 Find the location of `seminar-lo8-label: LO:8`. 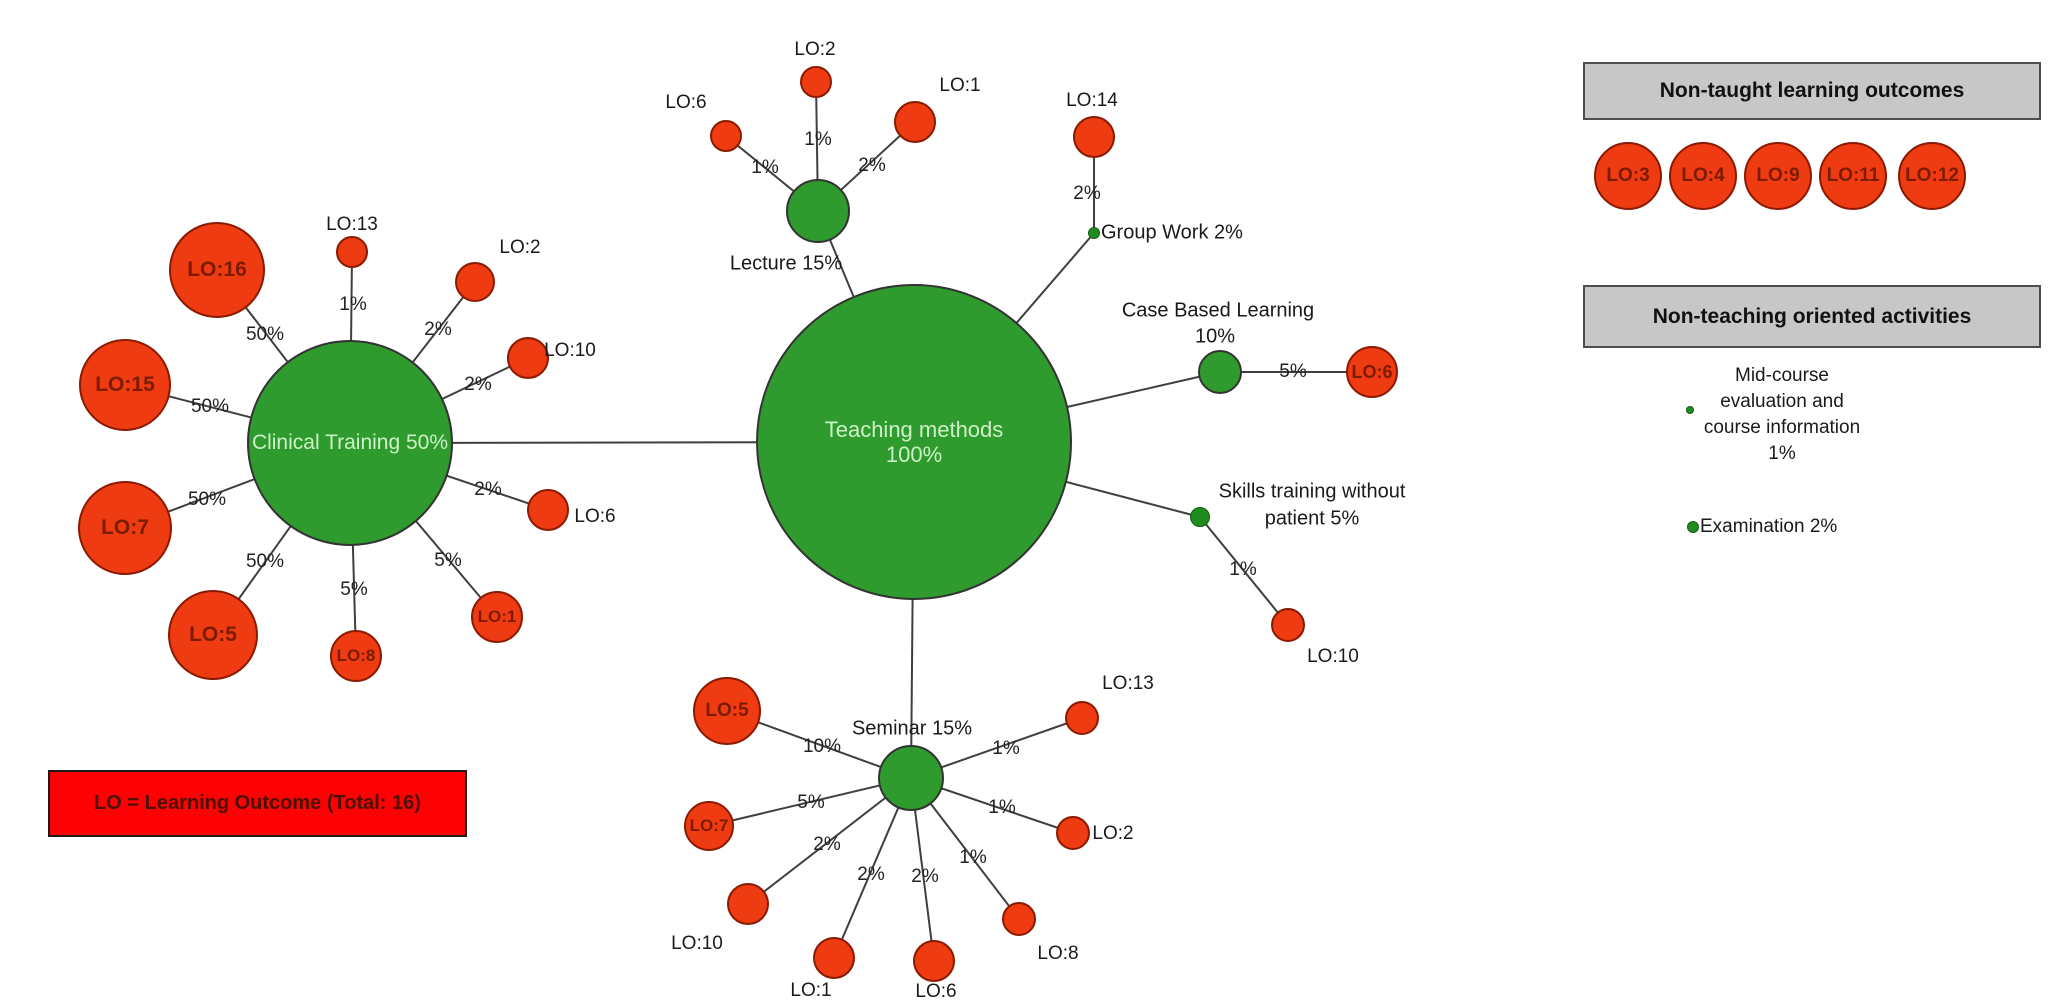

seminar-lo8-label: LO:8 is located at coordinates (1058, 953).